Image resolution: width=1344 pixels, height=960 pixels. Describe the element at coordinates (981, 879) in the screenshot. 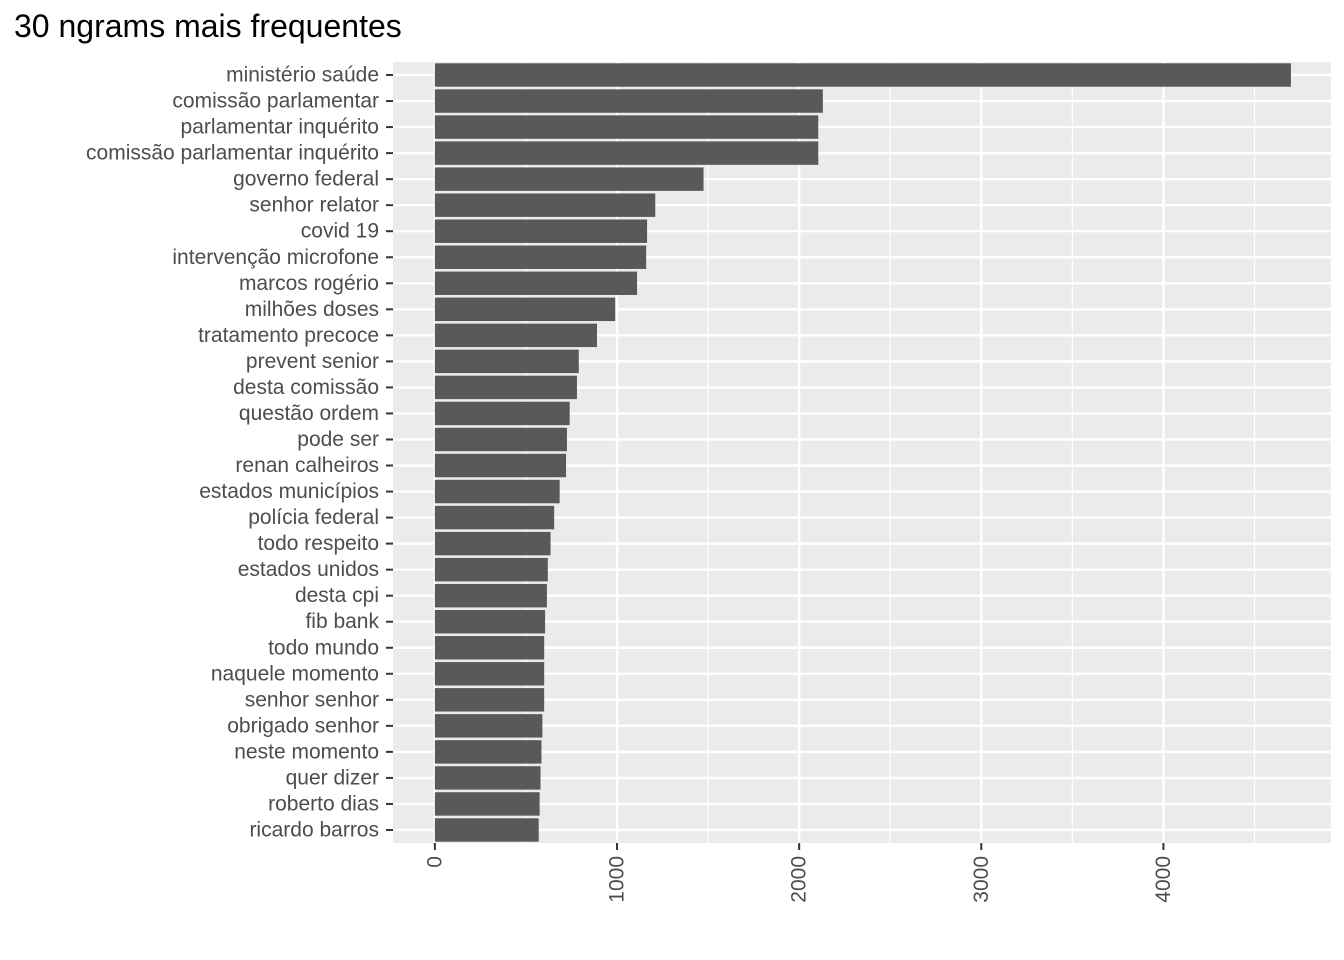

I see `x-tick-label: 3000` at that location.